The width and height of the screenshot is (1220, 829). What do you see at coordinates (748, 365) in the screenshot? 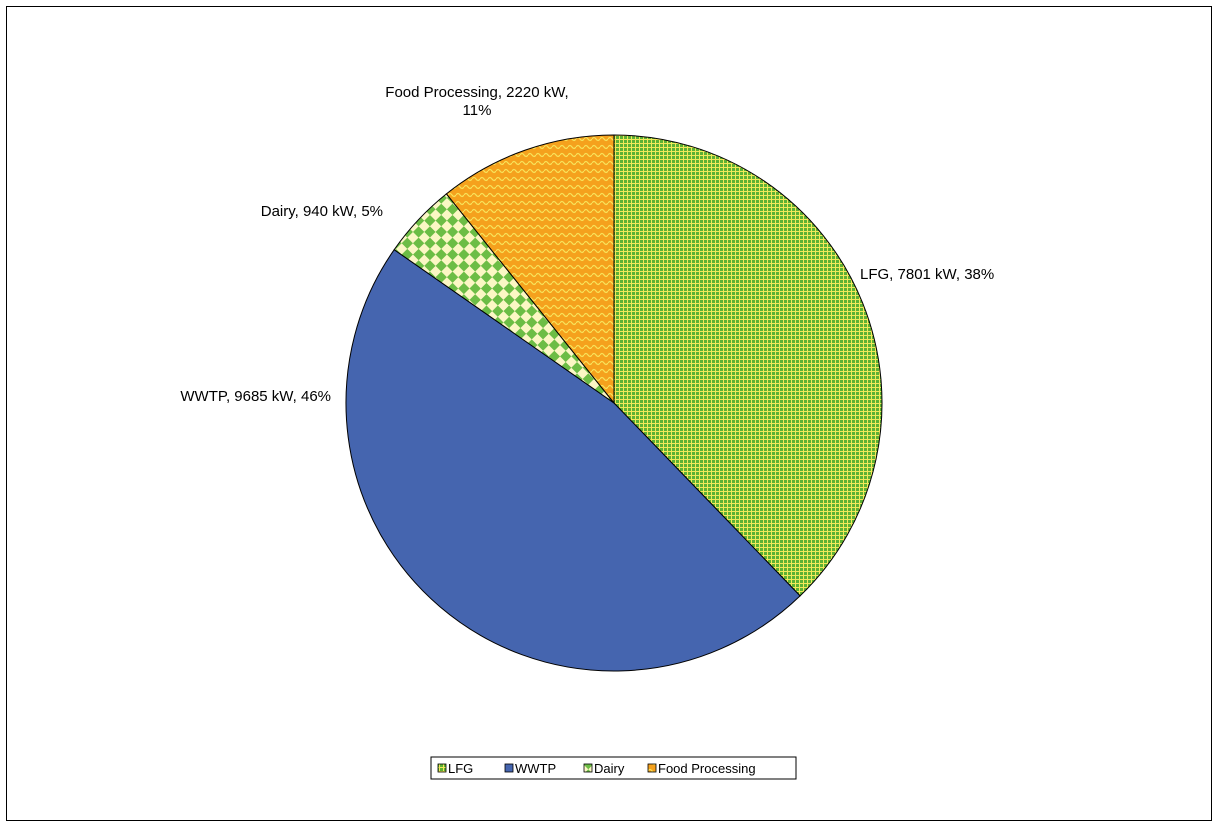
I see `pie-slice-lfg` at bounding box center [748, 365].